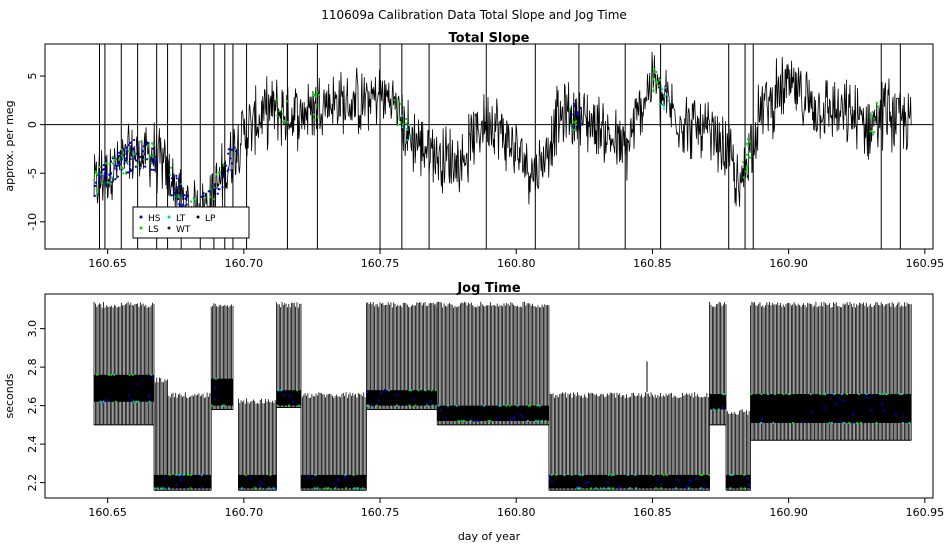 The height and width of the screenshot is (550, 950). What do you see at coordinates (788, 263) in the screenshot?
I see `total-slope-x-tick-label: 160.90` at bounding box center [788, 263].